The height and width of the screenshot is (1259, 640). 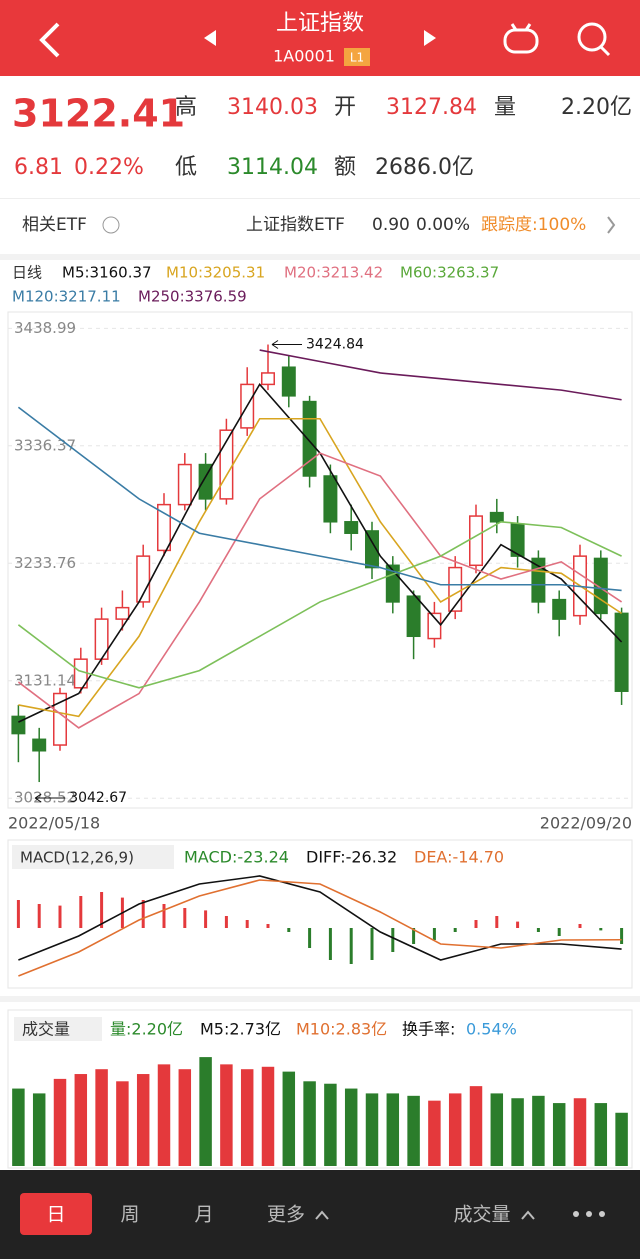 I want to click on tab-active, so click(x=56, y=1214).